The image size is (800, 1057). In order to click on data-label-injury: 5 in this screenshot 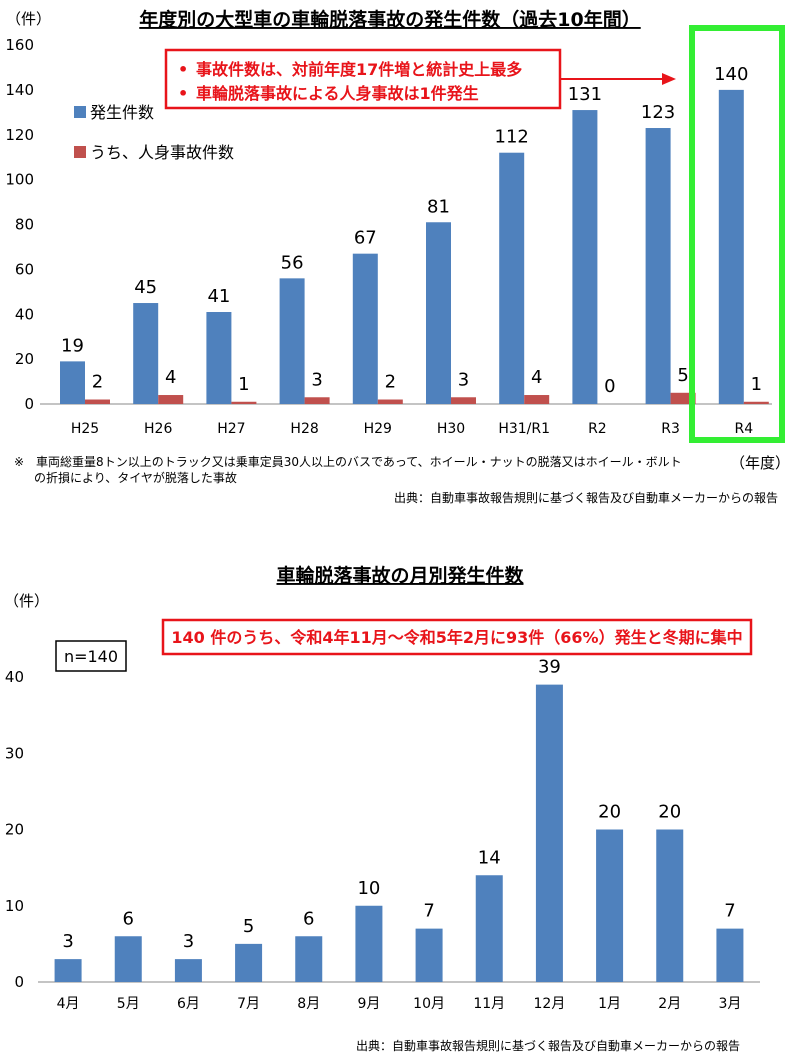, I will do `click(682, 375)`.